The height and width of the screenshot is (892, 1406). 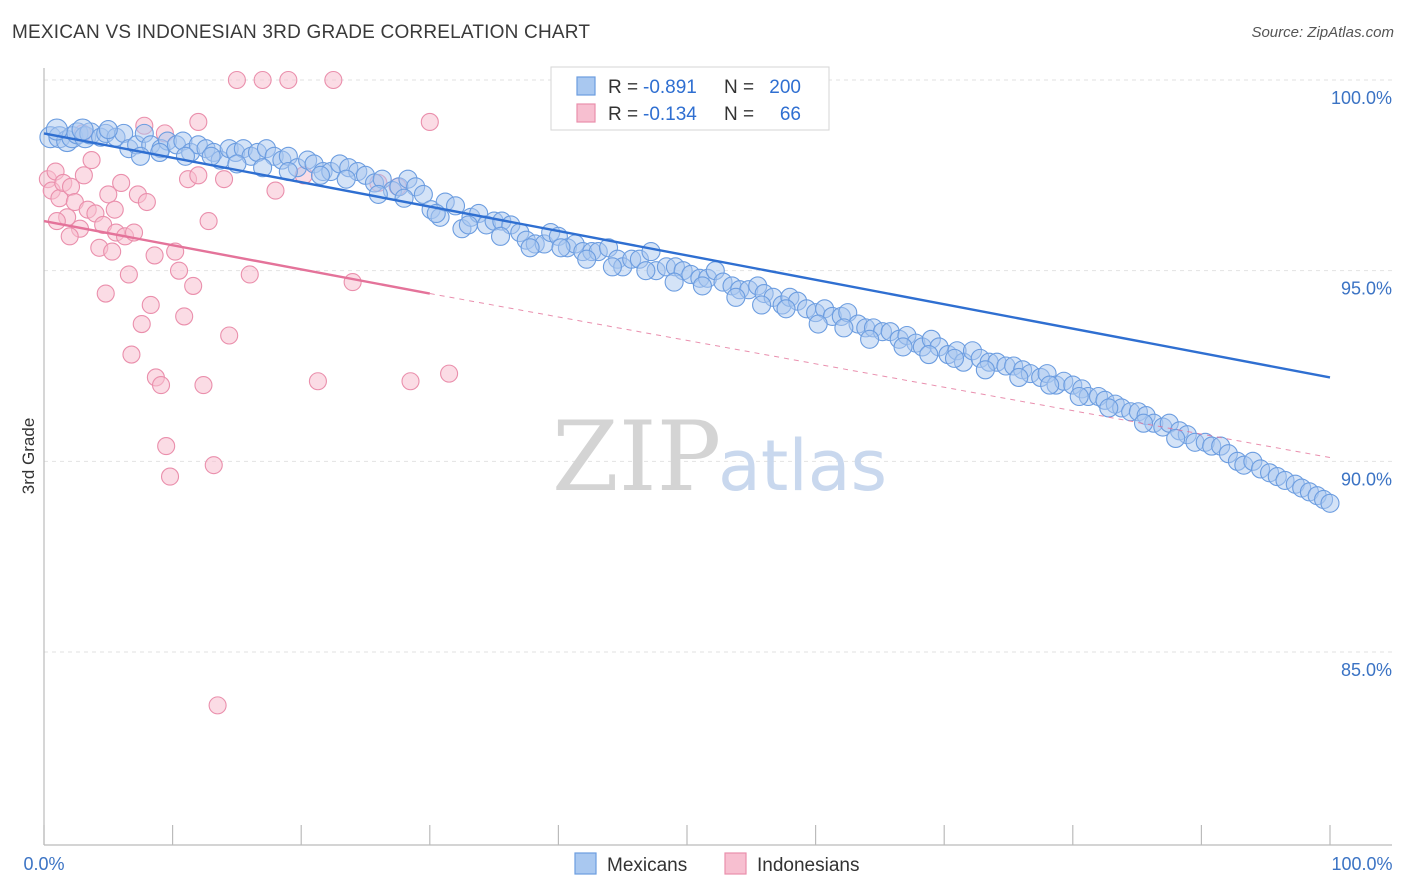 I want to click on y-tick-label: 100.0%, so click(x=1361, y=98).